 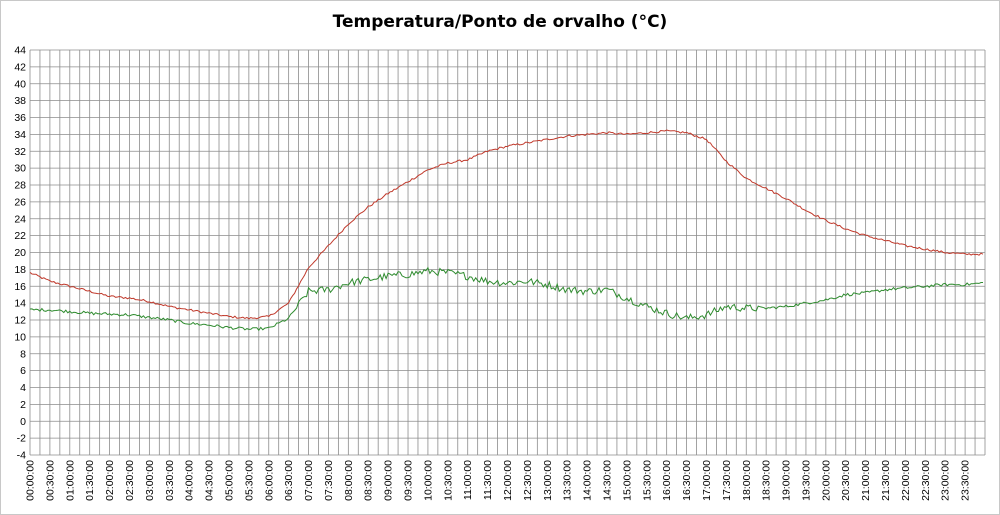 What do you see at coordinates (448, 480) in the screenshot?
I see `x-tick-label: 10:30:00` at bounding box center [448, 480].